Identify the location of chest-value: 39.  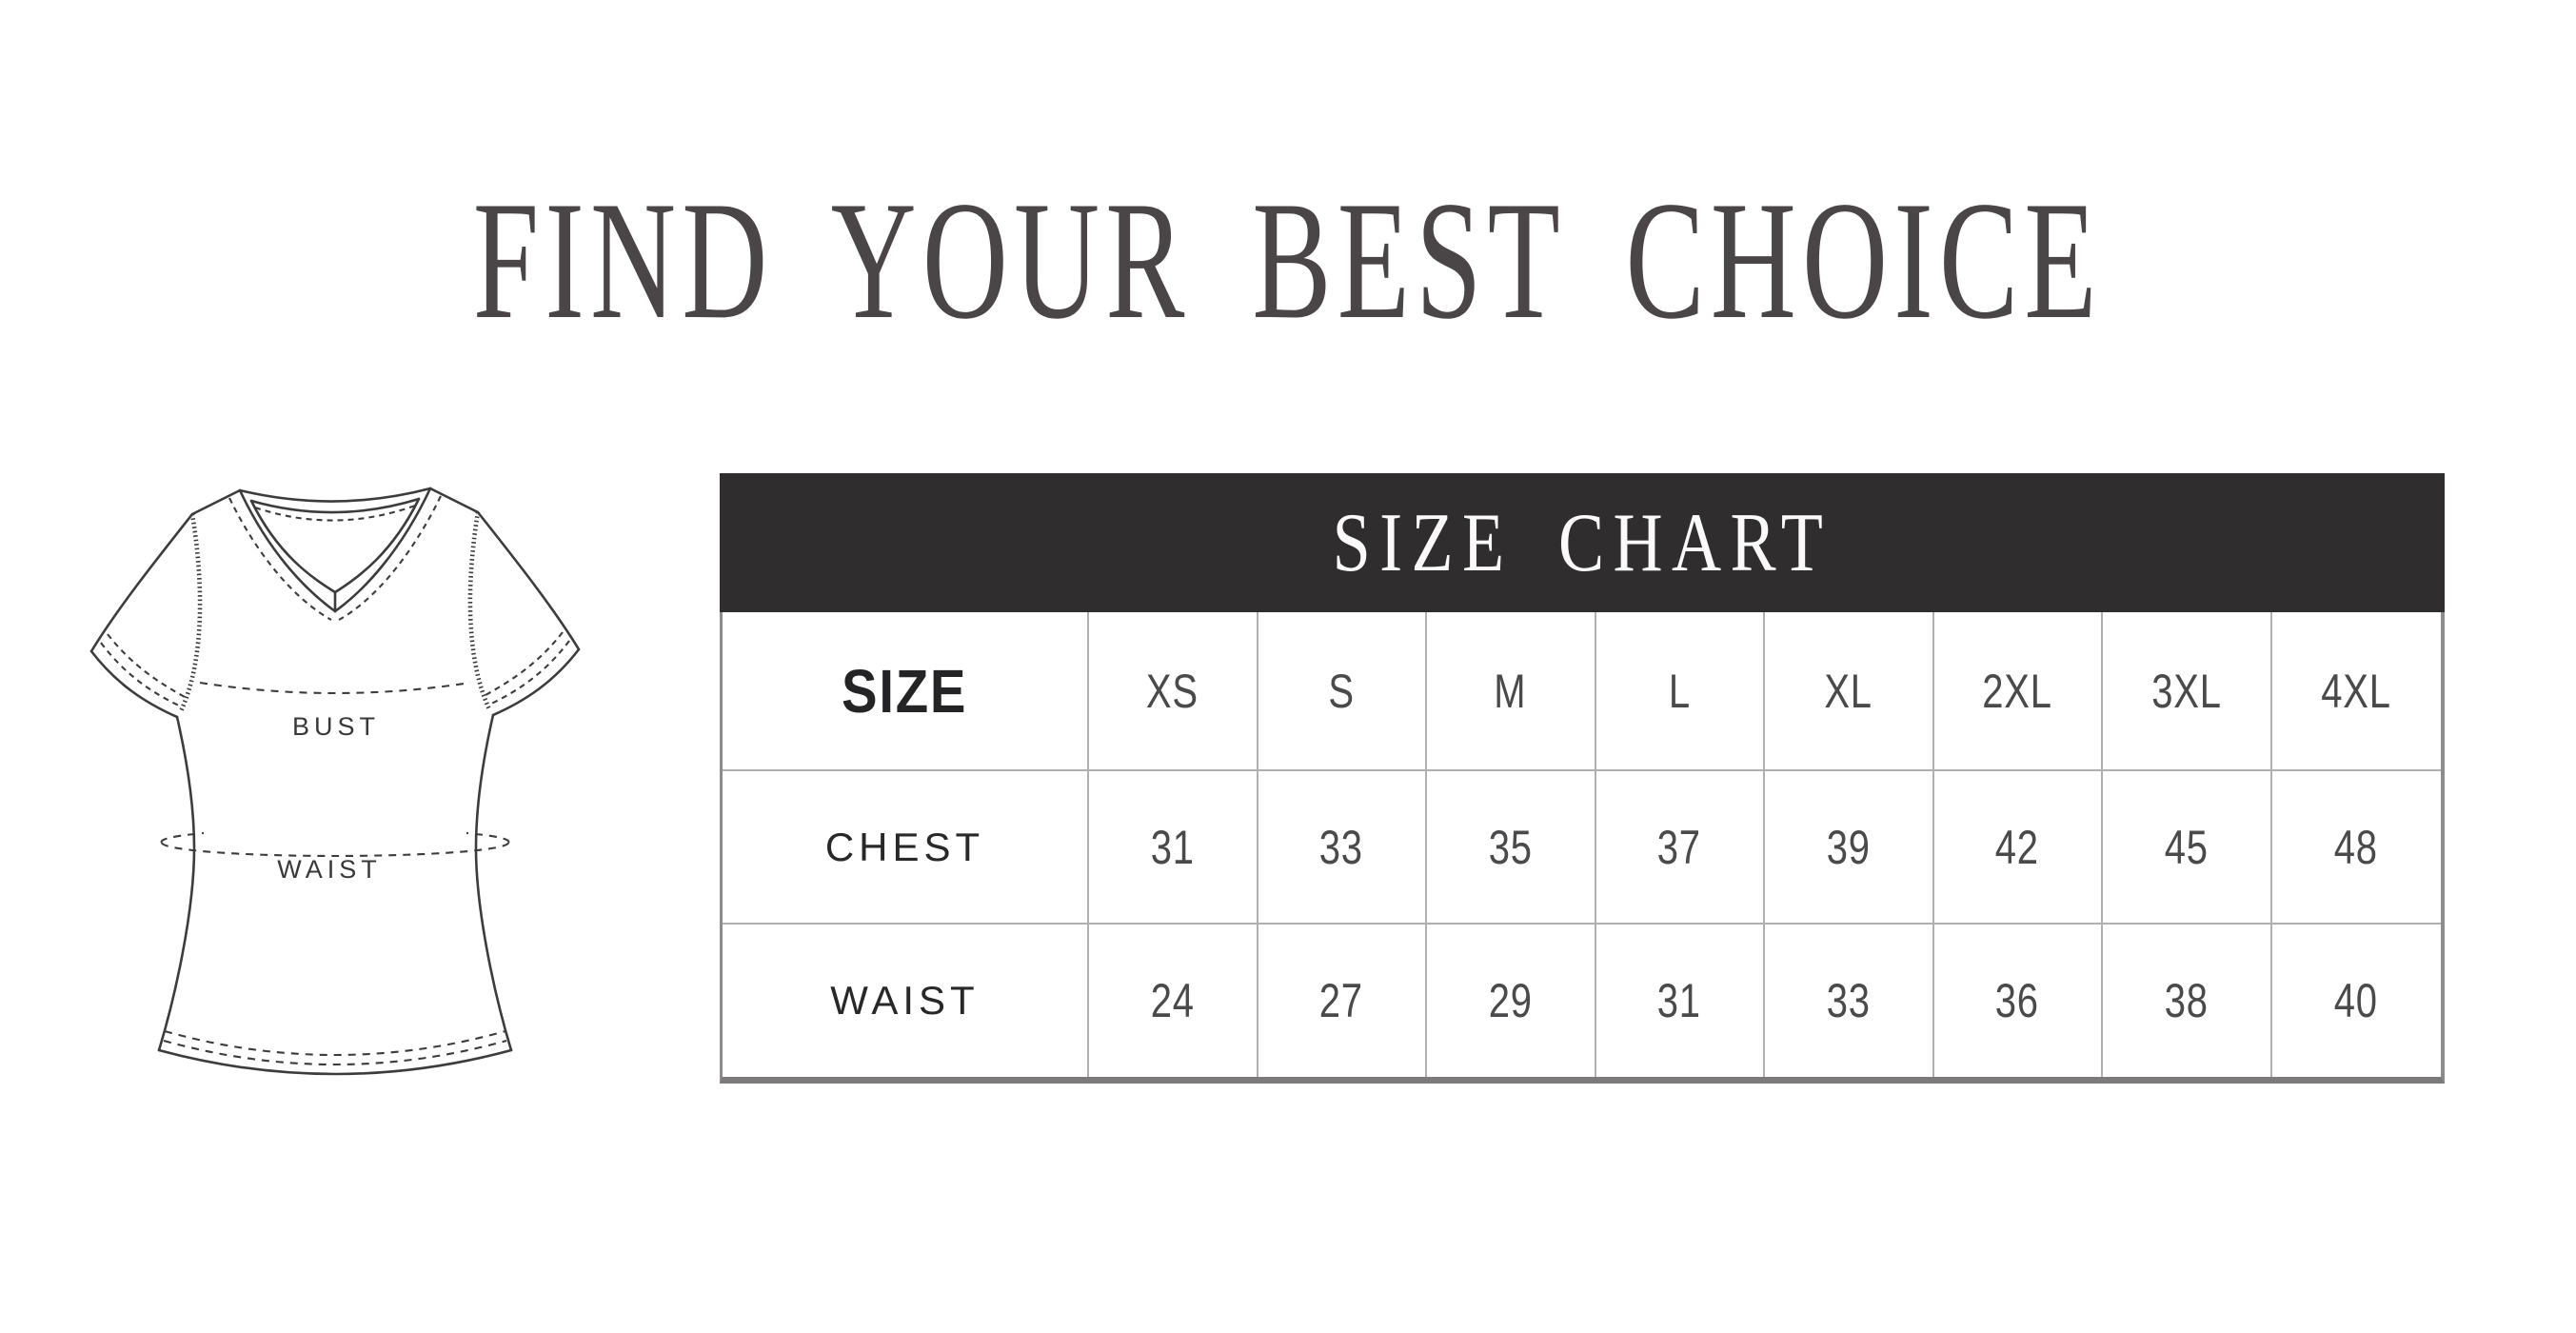
(1848, 847).